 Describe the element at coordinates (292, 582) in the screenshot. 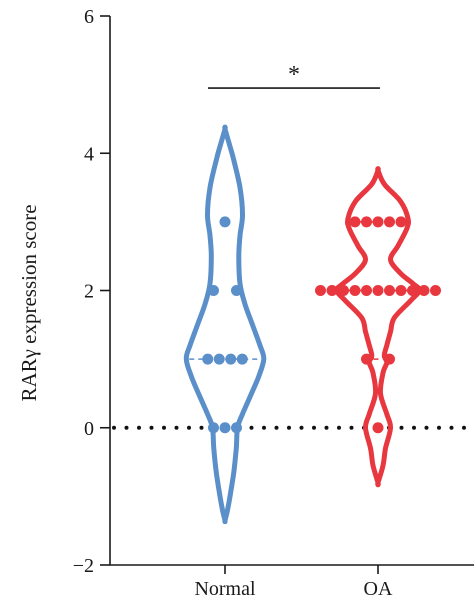

I see `x-axis: Normal OA` at that location.